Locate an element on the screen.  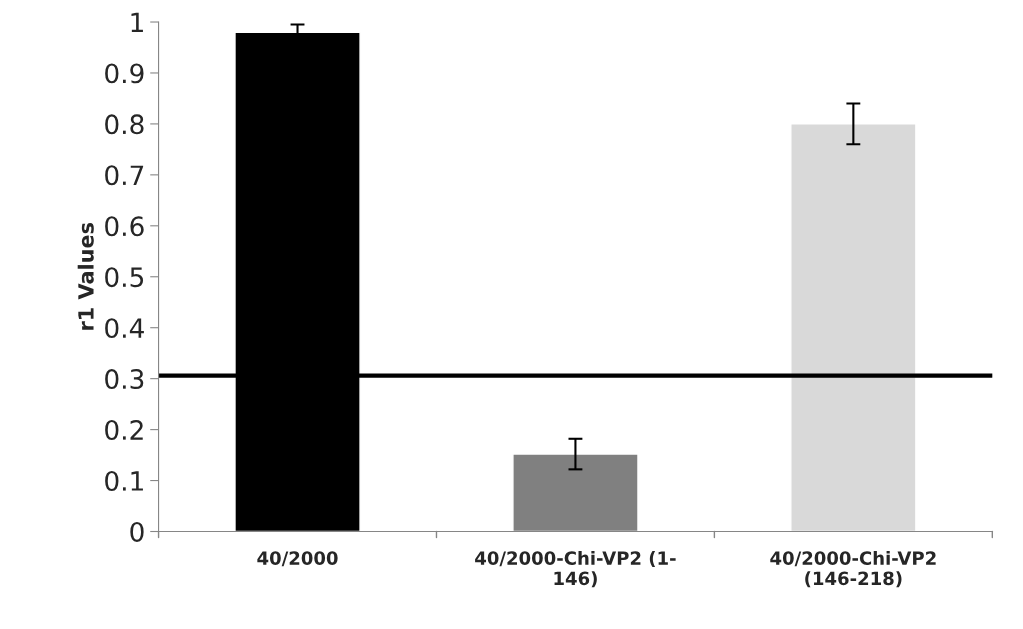
x-tick-label: 40/2000-Chi-VP2 (146-218) is located at coordinates (853, 569).